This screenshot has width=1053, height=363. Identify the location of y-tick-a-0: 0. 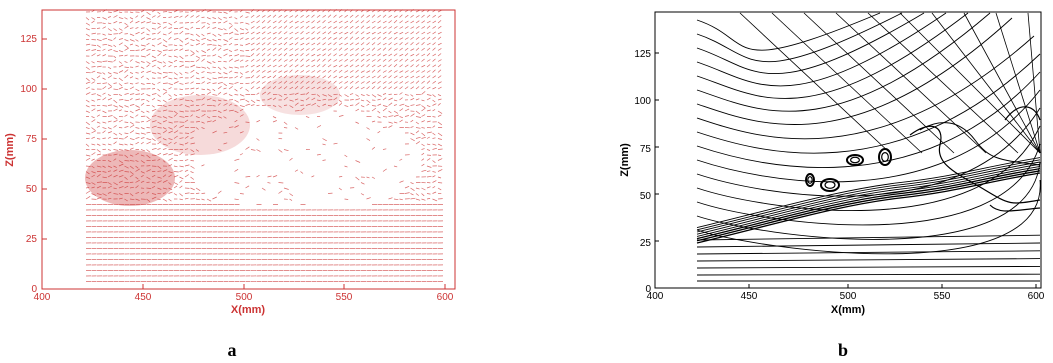
(34, 289).